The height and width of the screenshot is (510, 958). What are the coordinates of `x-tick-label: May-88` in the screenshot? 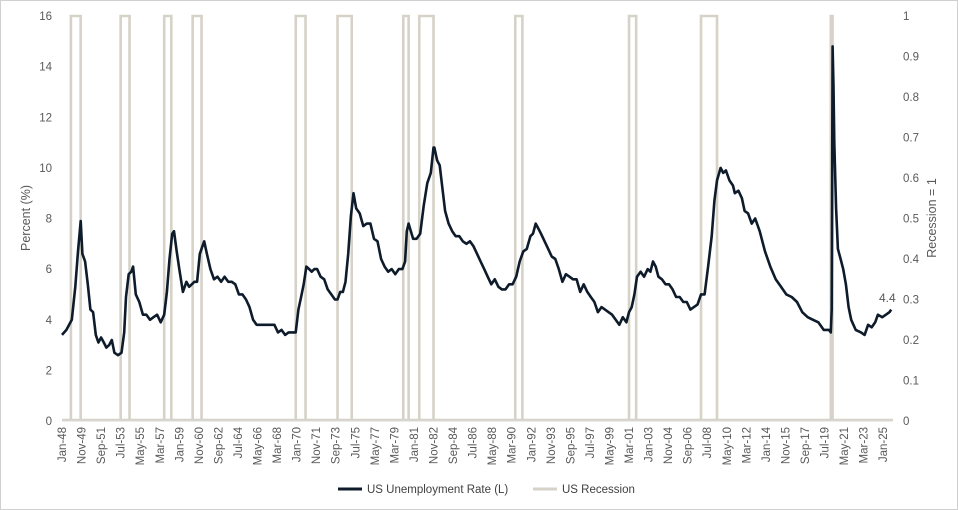 It's located at (493, 446).